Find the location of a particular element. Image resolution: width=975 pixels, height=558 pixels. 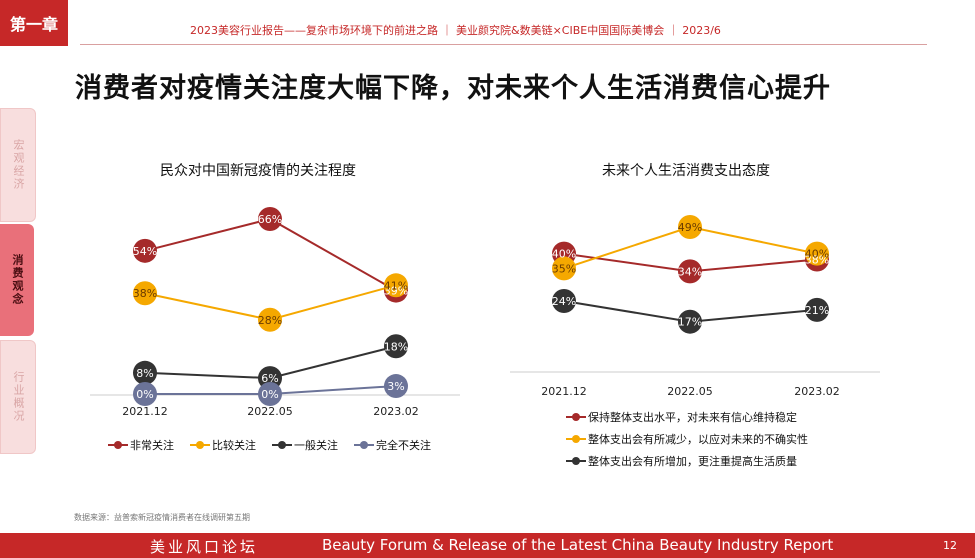

chapter-badge: 第一章 is located at coordinates (34, 23).